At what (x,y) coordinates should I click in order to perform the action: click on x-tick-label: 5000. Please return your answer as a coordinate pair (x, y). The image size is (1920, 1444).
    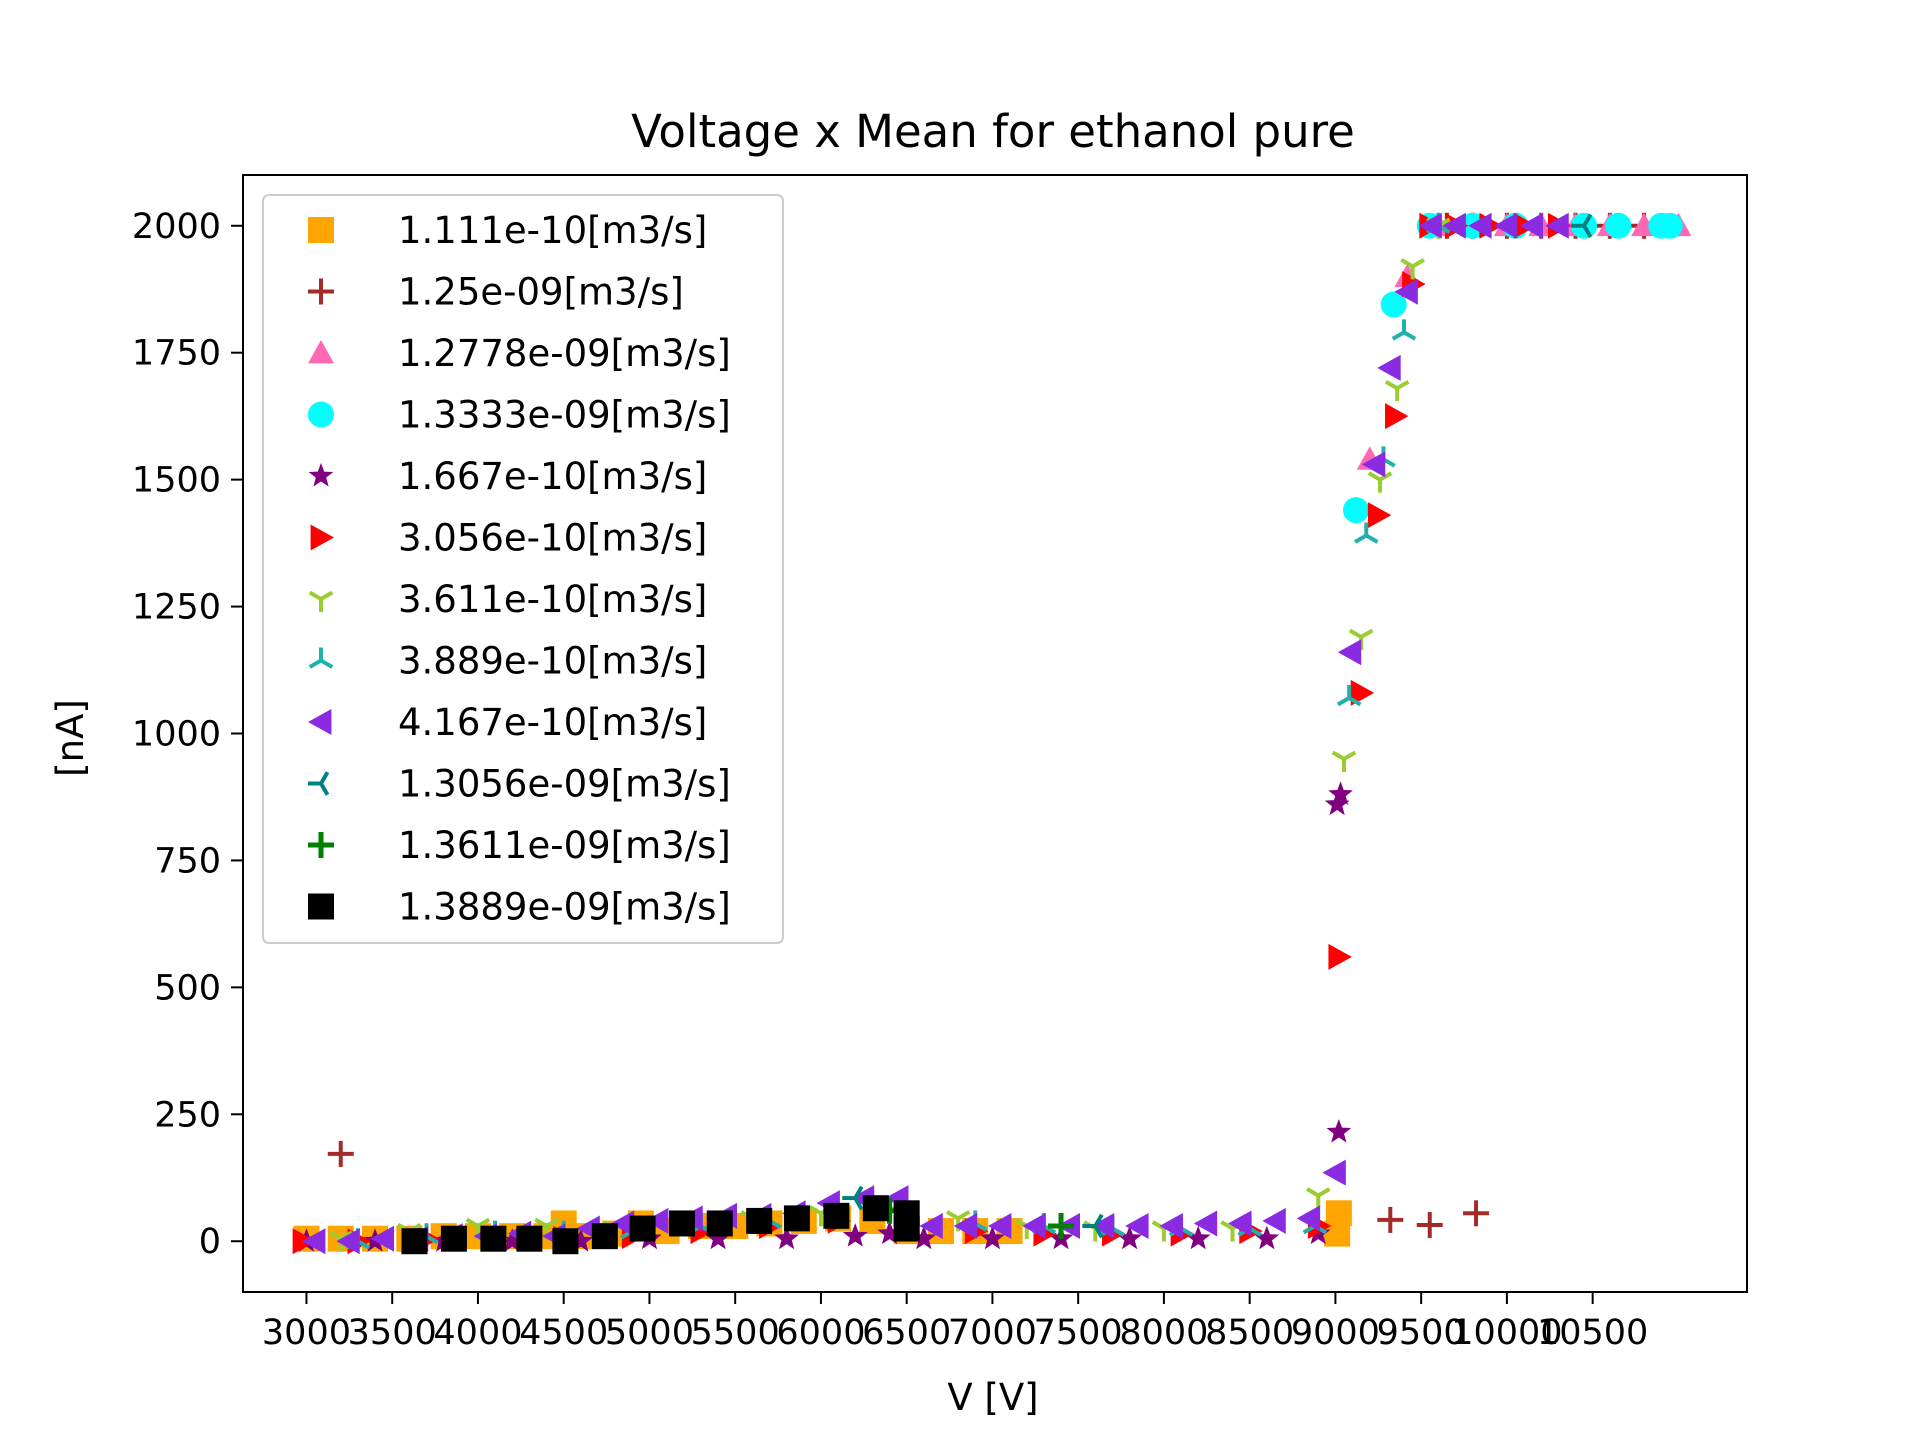
    Looking at the image, I should click on (649, 1333).